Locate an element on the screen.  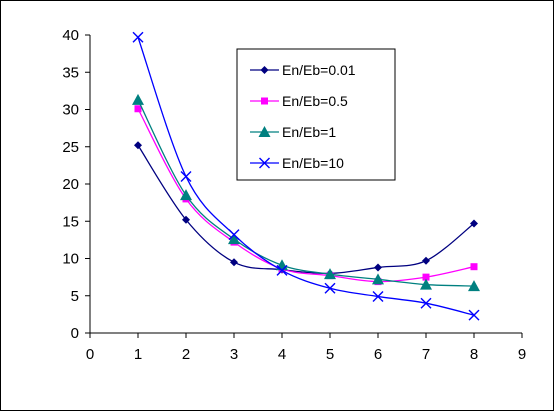
y-tick-label: 15 is located at coordinates (70, 221).